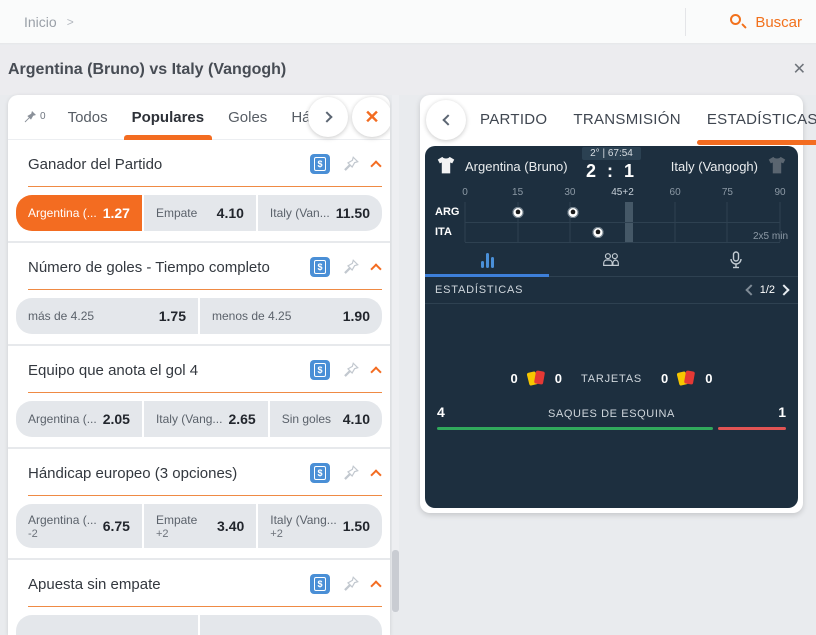 The height and width of the screenshot is (635, 816). What do you see at coordinates (291, 316) in the screenshot?
I see `odd-button: menos de 4.25 1.90` at bounding box center [291, 316].